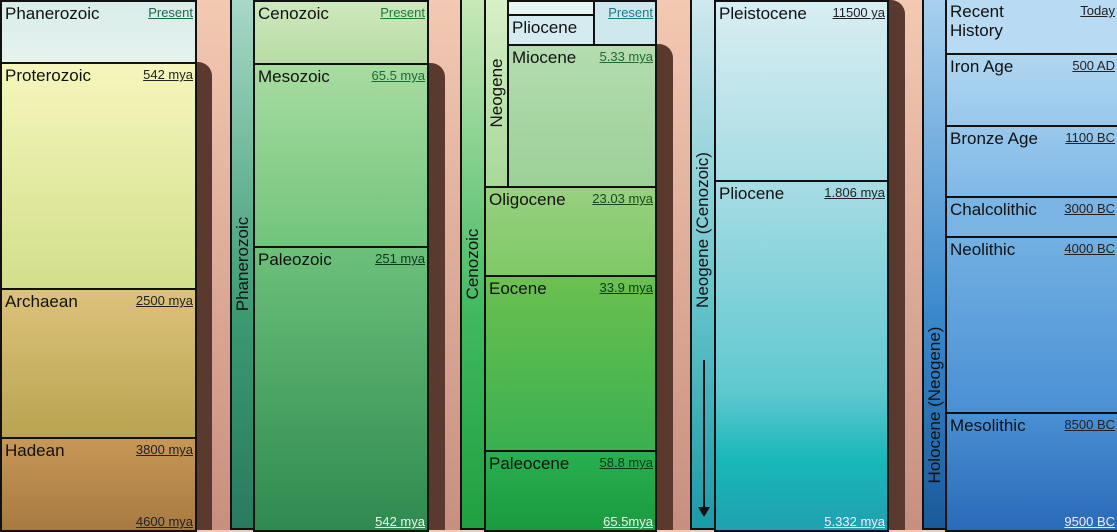 The width and height of the screenshot is (1117, 532). I want to click on epoch-date: 1.806 mya, so click(854, 192).